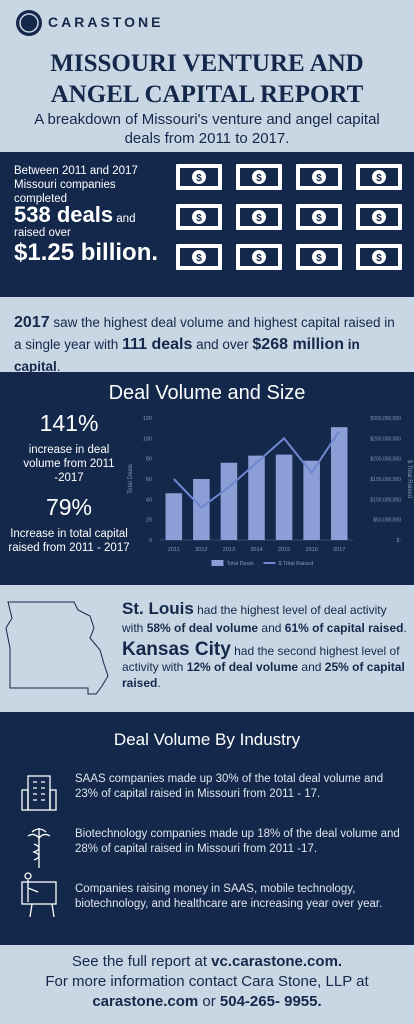 This screenshot has width=414, height=1024. I want to click on title-line: MISSOURI VENTURE AND, so click(207, 63).